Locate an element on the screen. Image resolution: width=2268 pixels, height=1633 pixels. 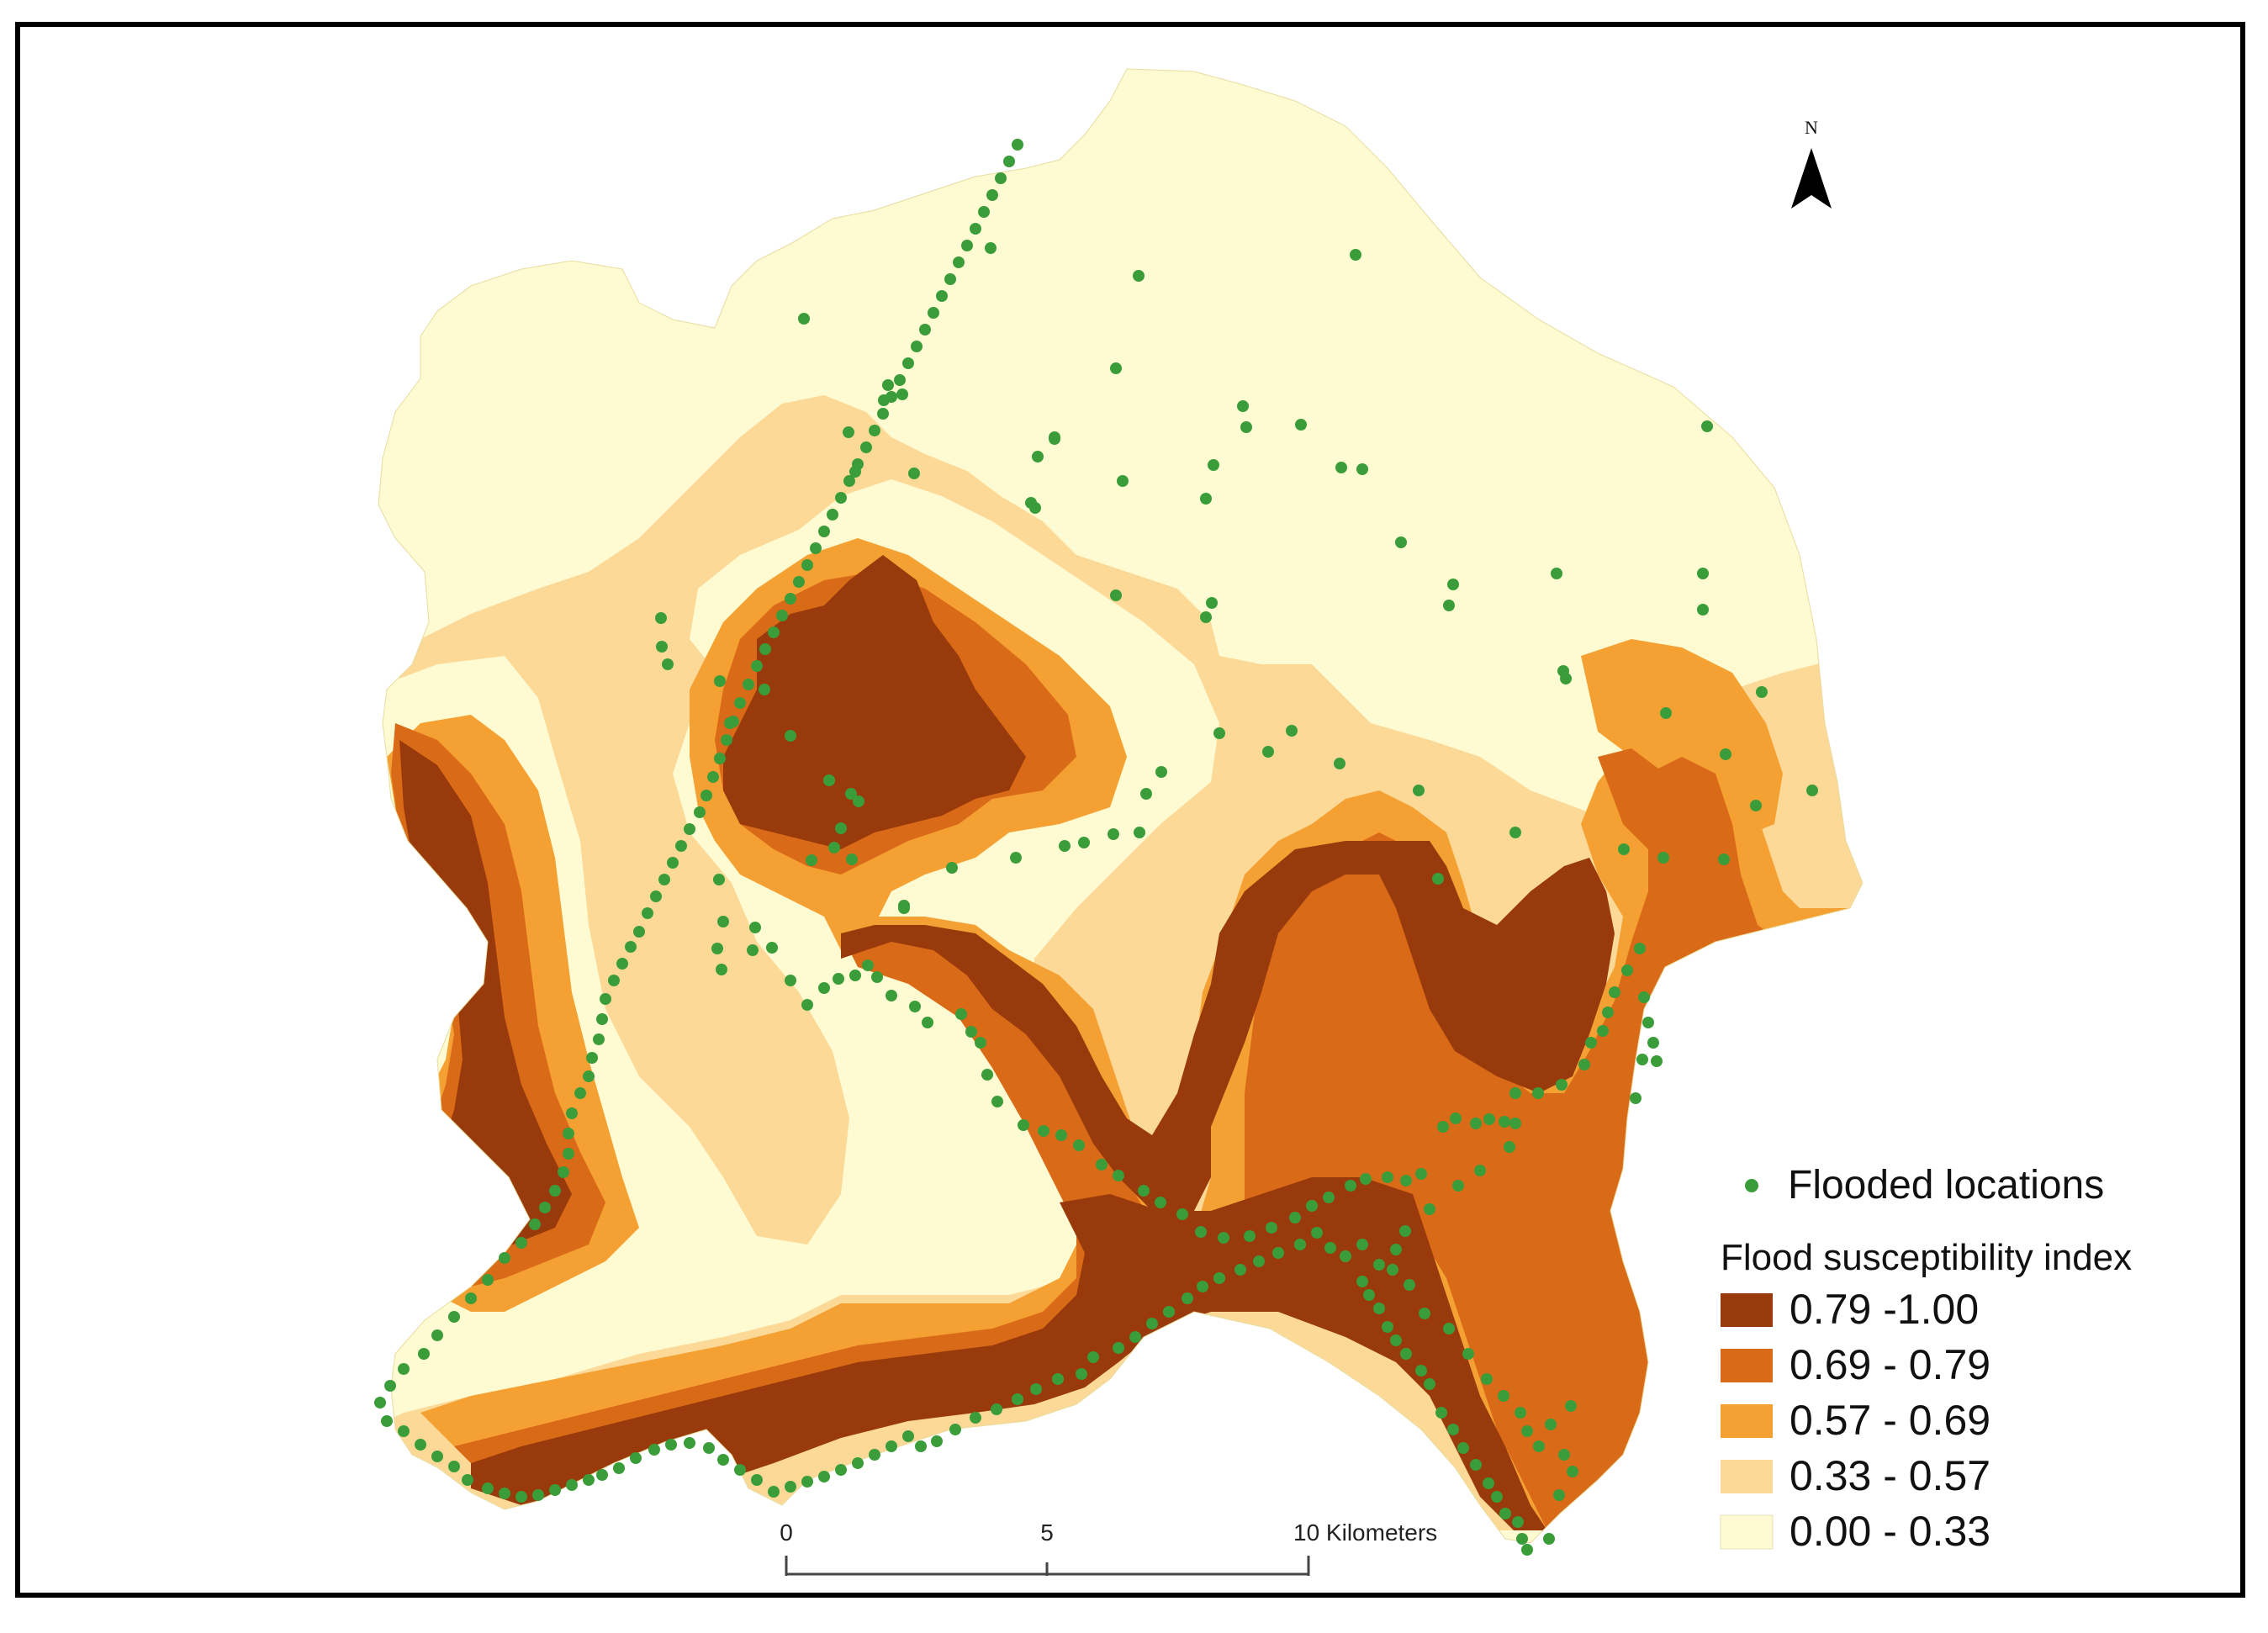
north-label: N is located at coordinates (1811, 127).